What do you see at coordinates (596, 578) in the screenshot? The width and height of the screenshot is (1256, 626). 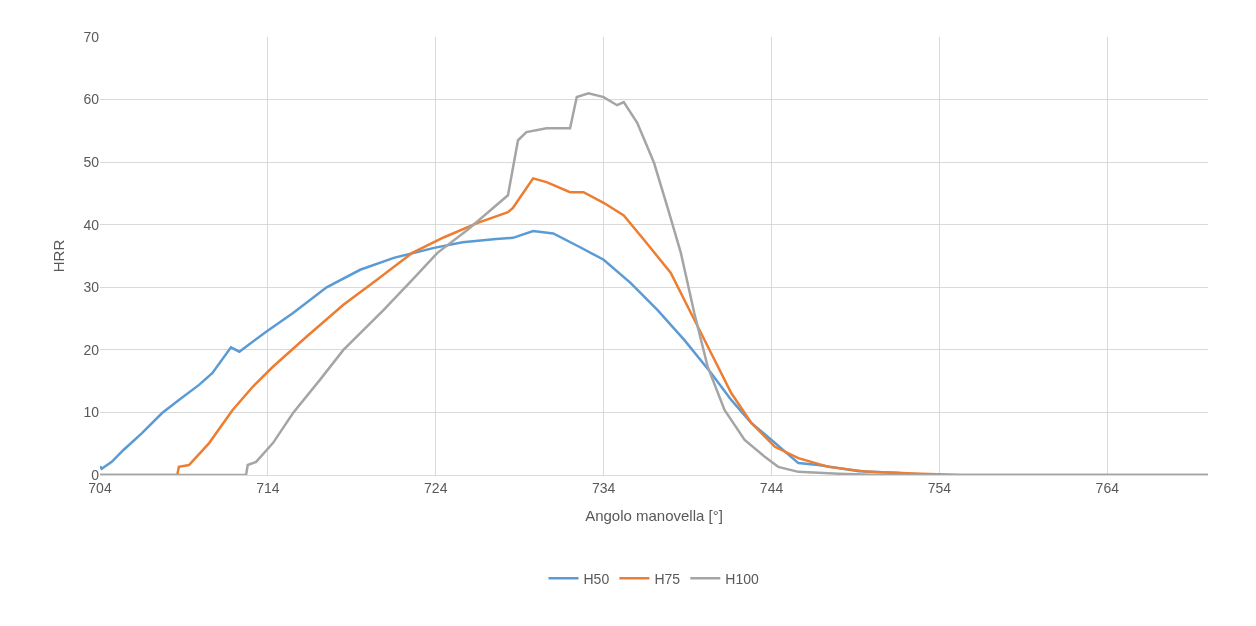 I see `legend-label: H50` at bounding box center [596, 578].